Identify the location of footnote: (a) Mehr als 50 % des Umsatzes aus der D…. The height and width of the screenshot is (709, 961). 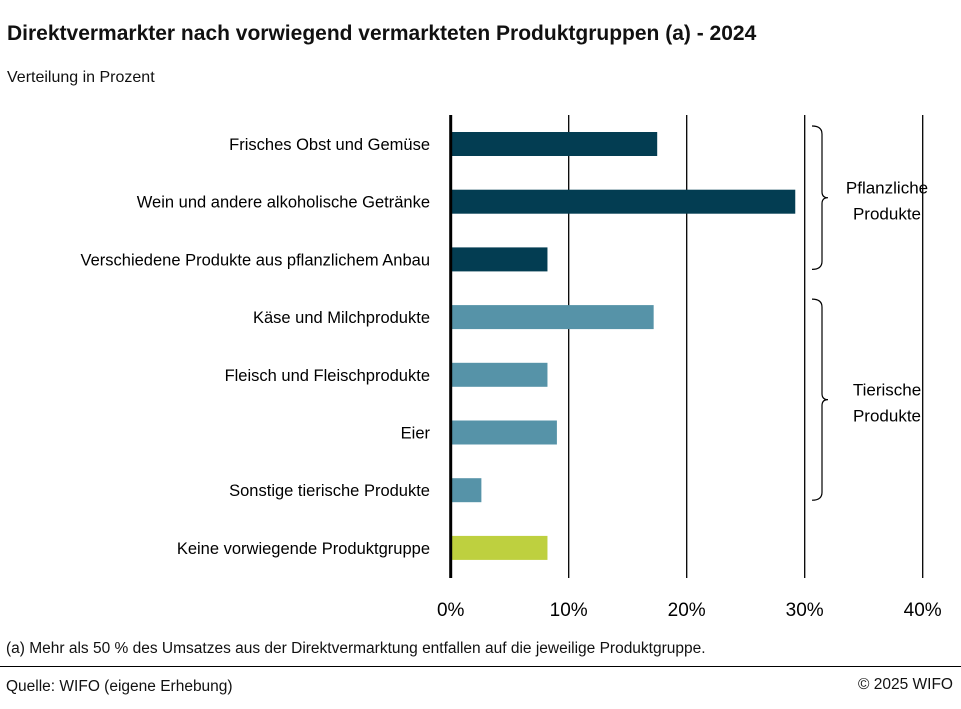
(356, 648).